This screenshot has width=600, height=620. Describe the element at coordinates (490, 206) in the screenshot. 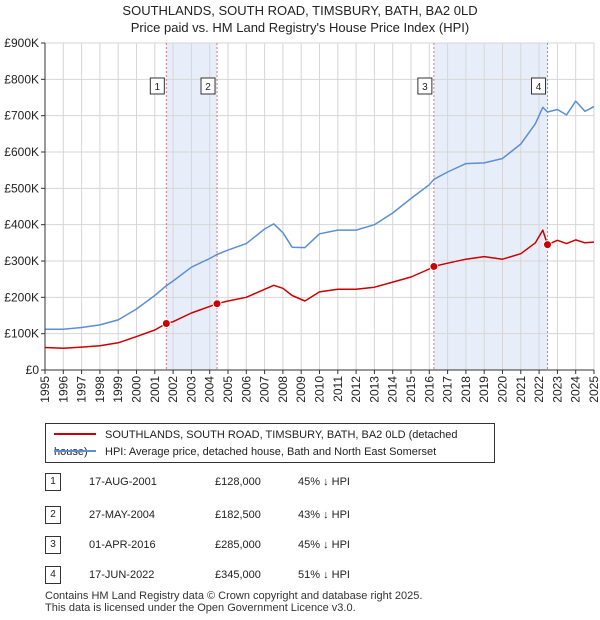

I see `shaded-range` at that location.